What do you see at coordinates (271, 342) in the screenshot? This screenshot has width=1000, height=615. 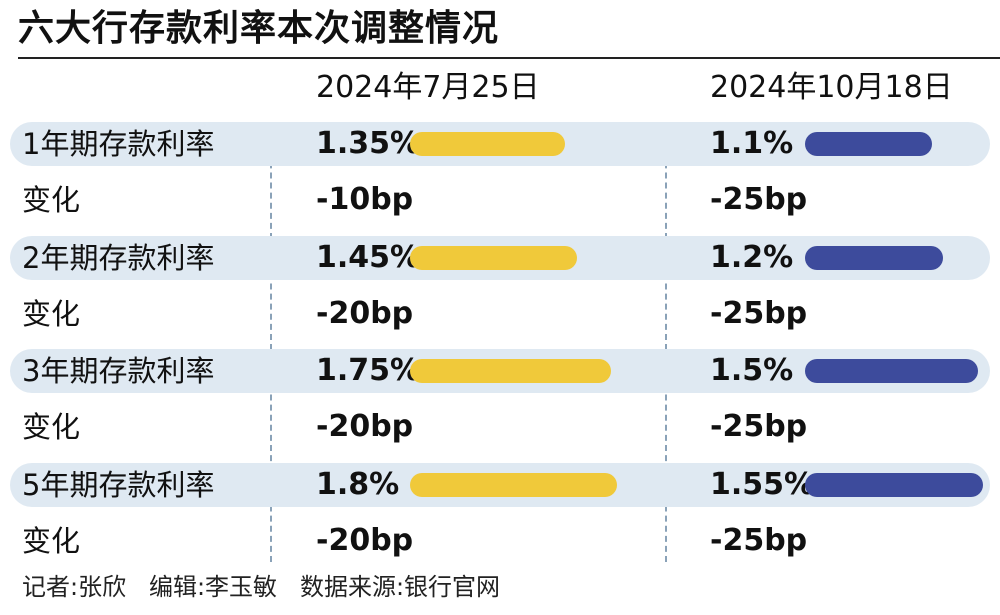 I see `column-divider-left` at bounding box center [271, 342].